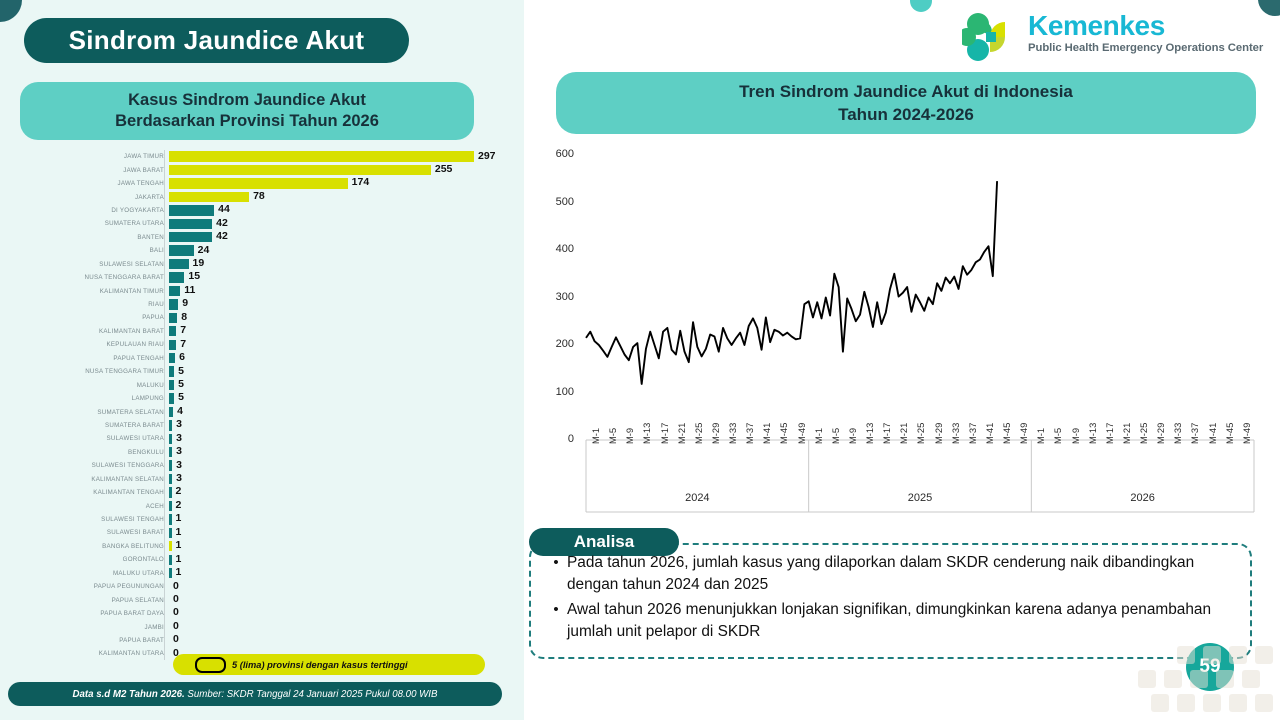  I want to click on bar-track: 78, so click(341, 196).